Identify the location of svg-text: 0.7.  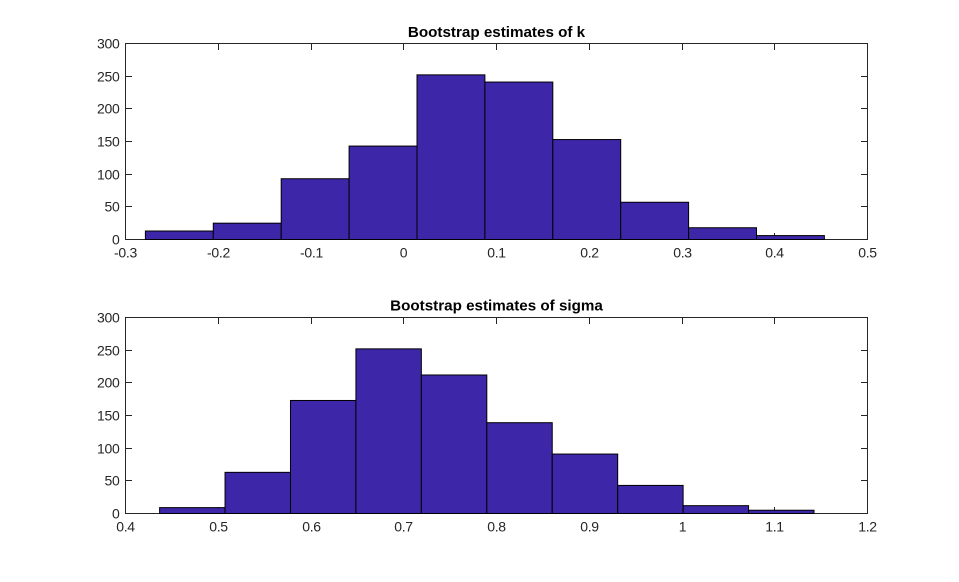
(403, 527).